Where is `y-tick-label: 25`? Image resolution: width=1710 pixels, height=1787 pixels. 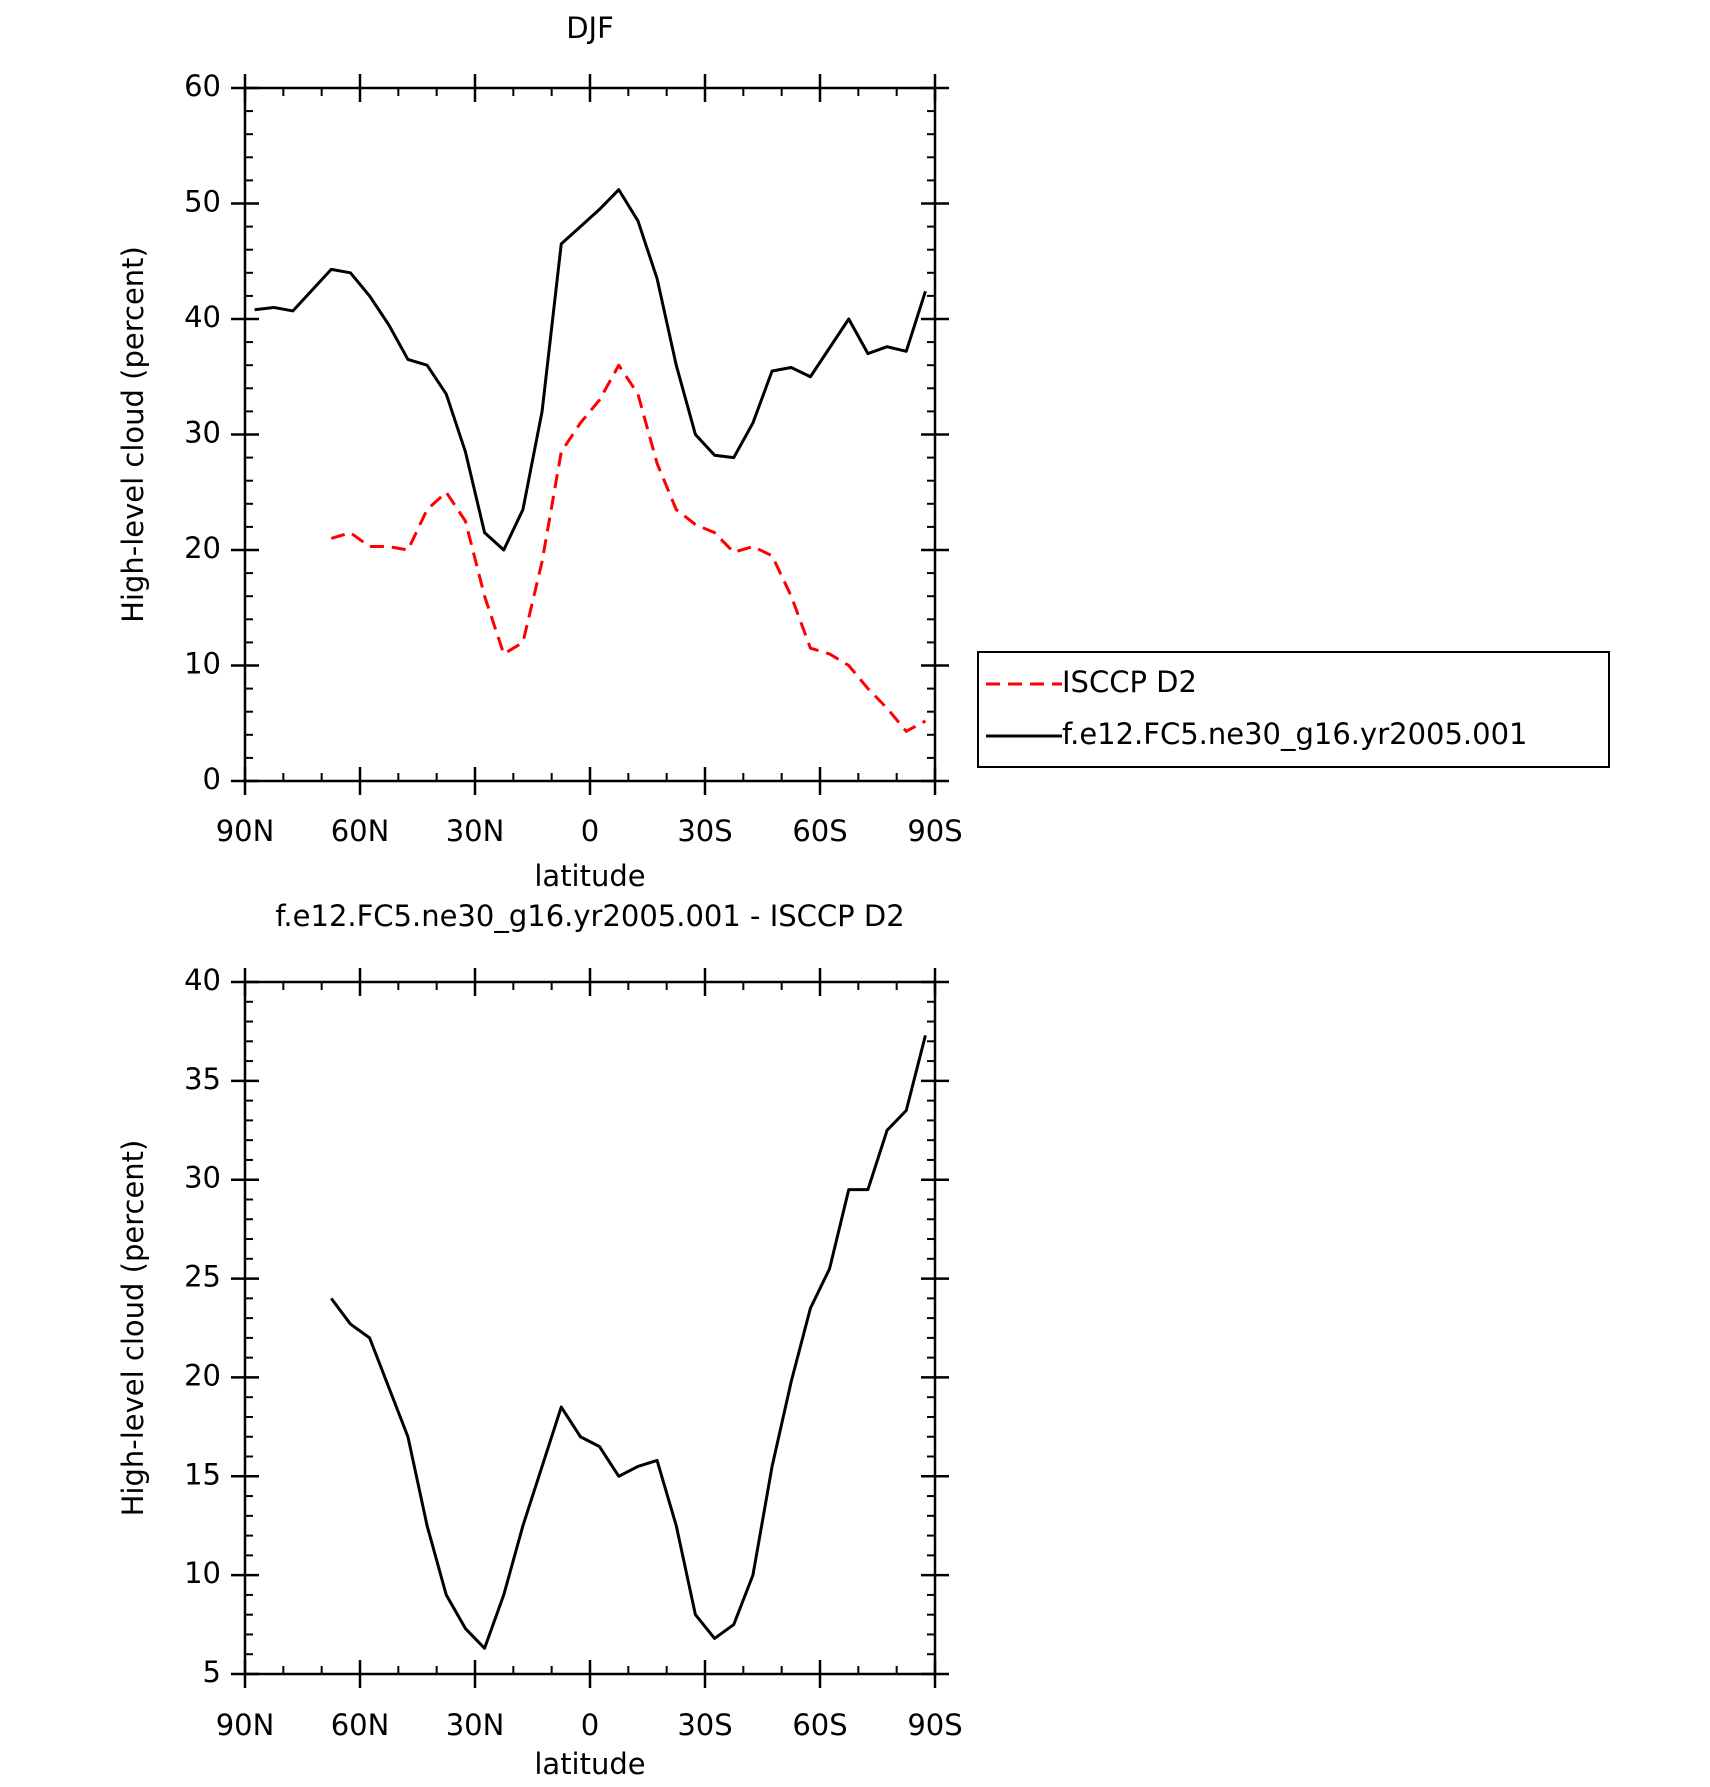 y-tick-label: 25 is located at coordinates (202, 1277).